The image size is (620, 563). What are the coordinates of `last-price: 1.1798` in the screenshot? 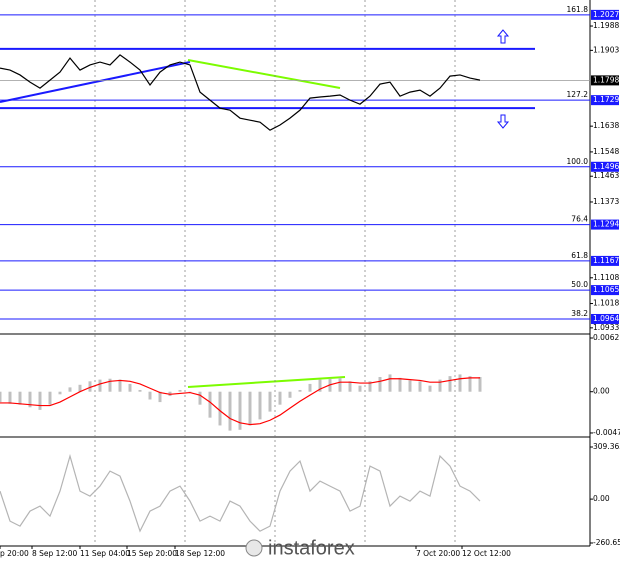 It's located at (606, 79).